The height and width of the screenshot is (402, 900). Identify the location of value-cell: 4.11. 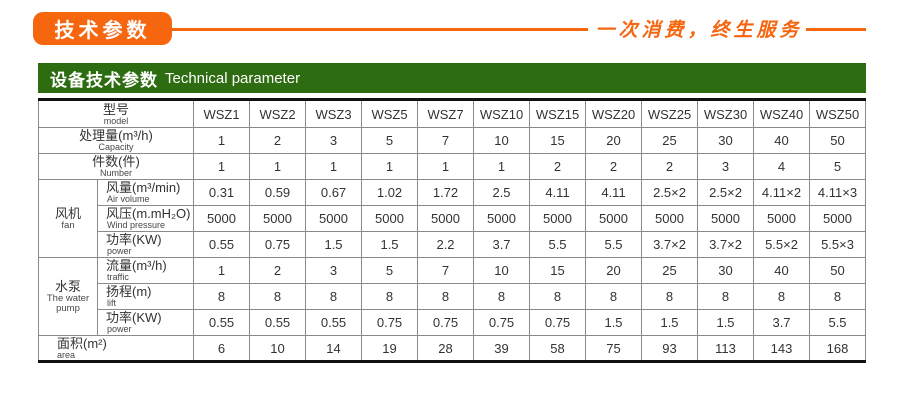
(614, 192).